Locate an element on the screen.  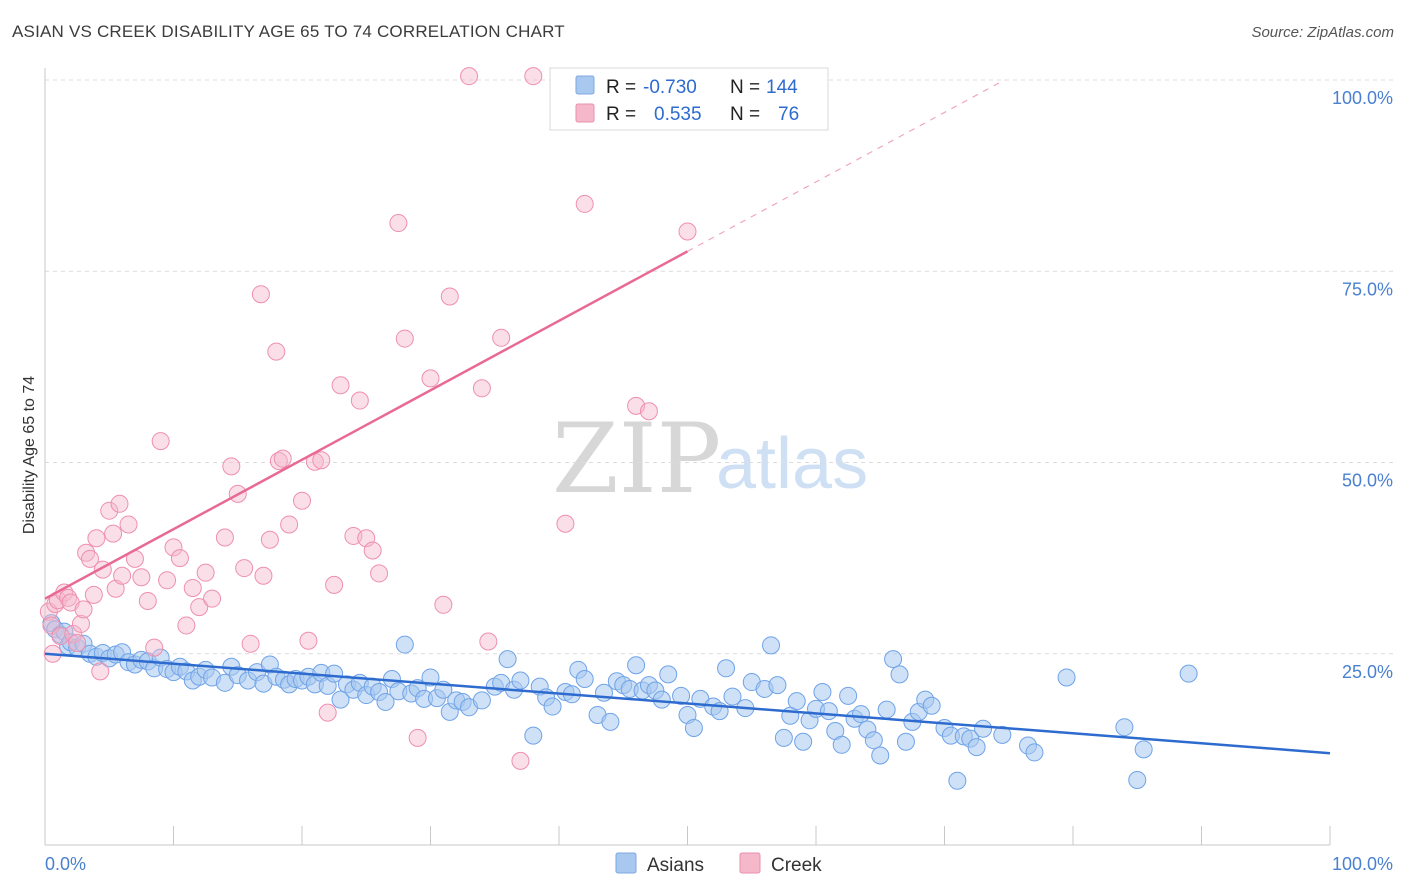
y-tick-label: 50.0% is located at coordinates (1367, 481).